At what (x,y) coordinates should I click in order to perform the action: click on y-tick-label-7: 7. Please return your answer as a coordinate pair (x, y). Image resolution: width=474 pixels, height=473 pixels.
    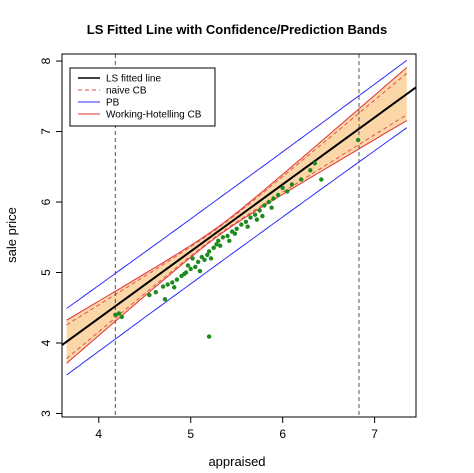
    Looking at the image, I should click on (46, 131).